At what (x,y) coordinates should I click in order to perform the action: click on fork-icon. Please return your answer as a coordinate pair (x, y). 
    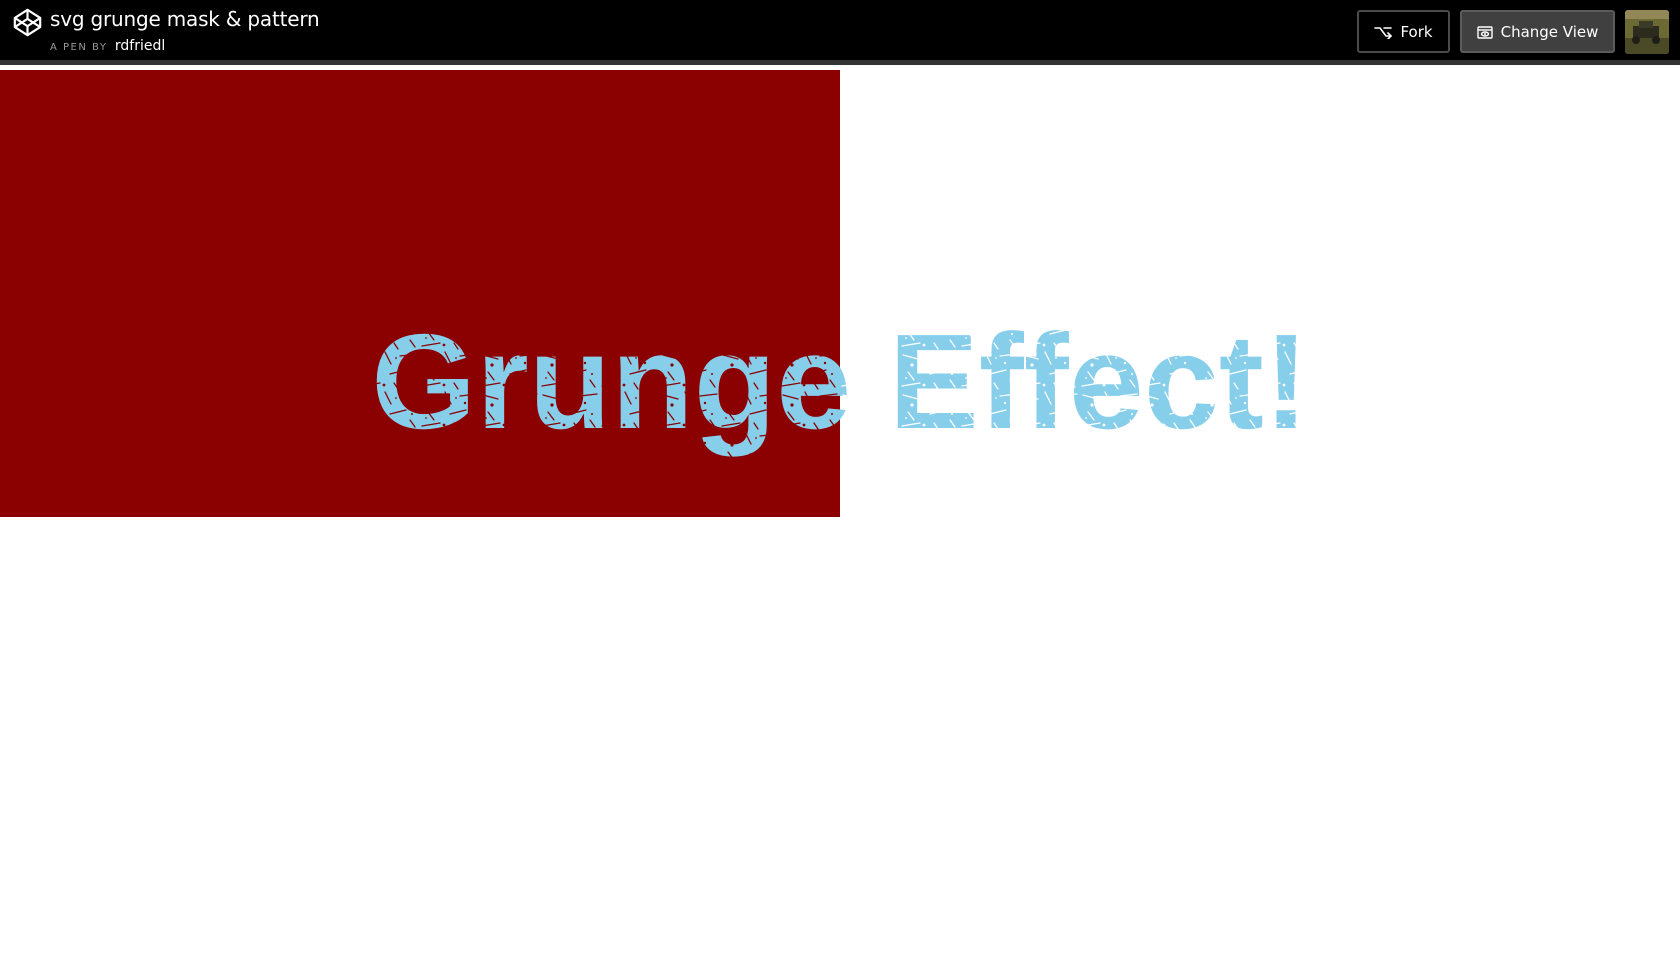
    Looking at the image, I should click on (1383, 32).